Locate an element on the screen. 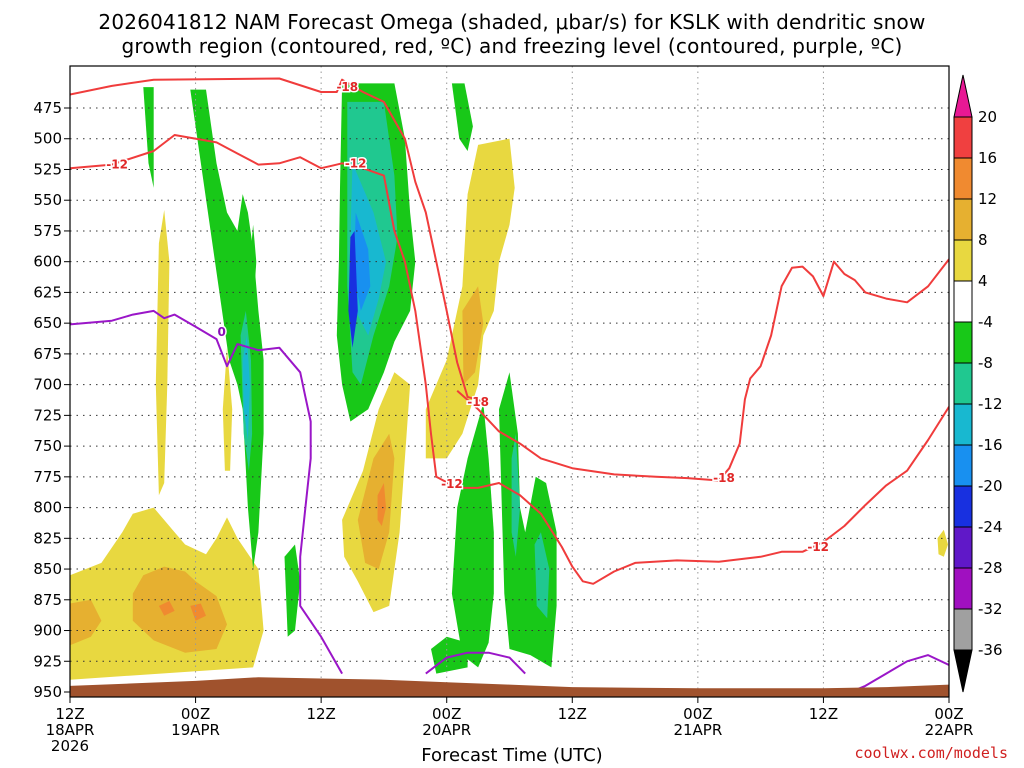 This screenshot has width=1024, height=768. topography-fill is located at coordinates (509, 687).